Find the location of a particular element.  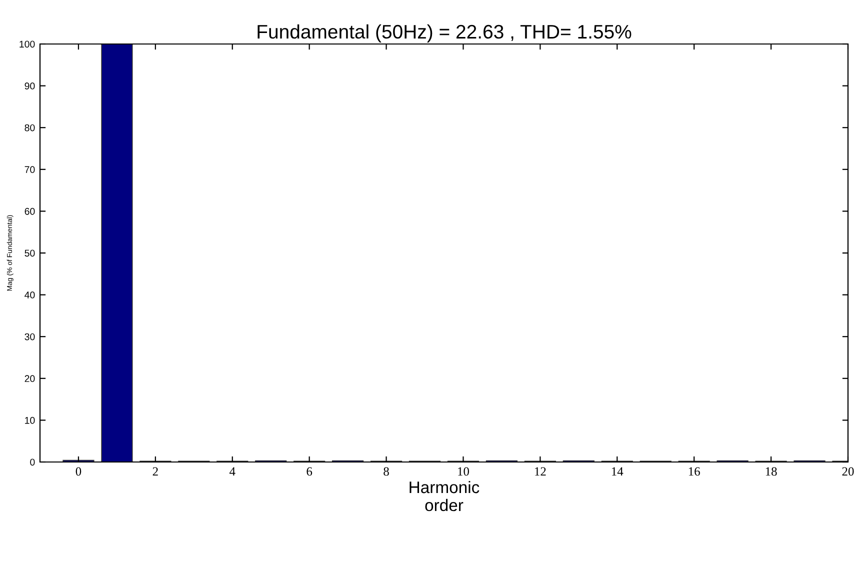

x-tick-label: 16 is located at coordinates (694, 471).